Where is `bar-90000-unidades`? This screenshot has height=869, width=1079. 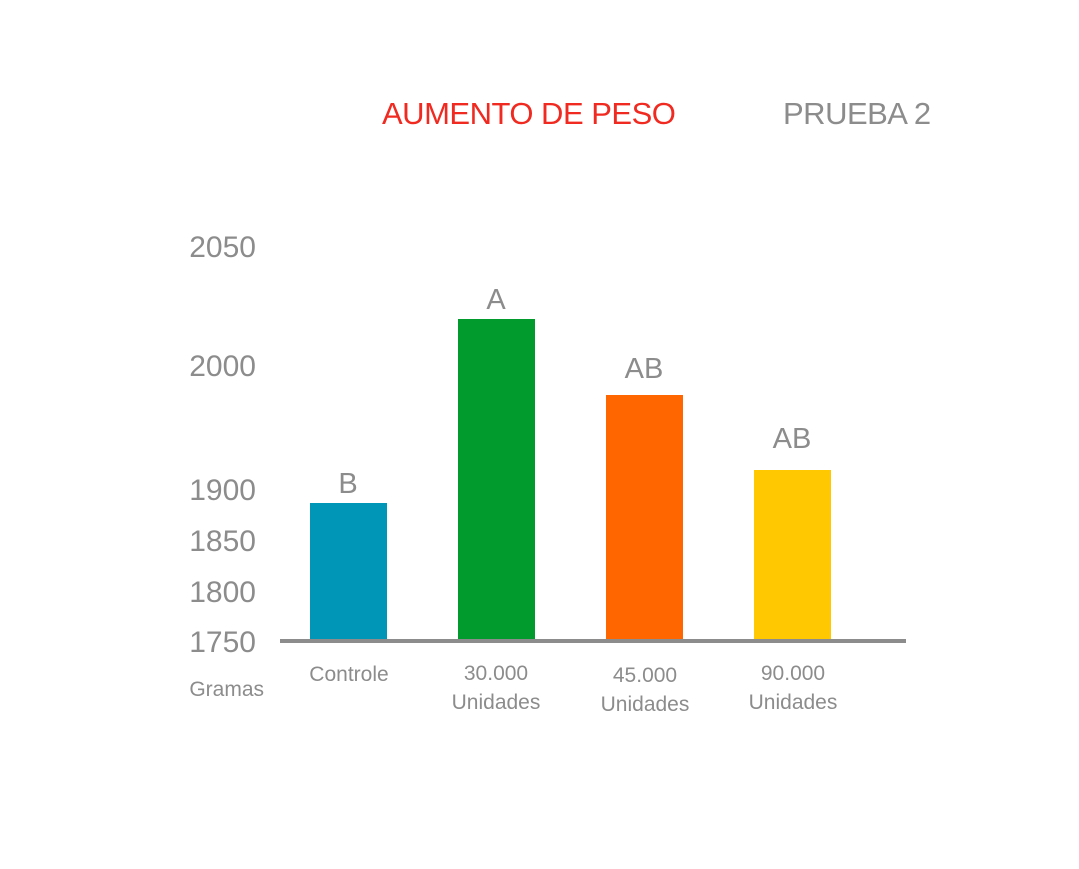 bar-90000-unidades is located at coordinates (792, 555).